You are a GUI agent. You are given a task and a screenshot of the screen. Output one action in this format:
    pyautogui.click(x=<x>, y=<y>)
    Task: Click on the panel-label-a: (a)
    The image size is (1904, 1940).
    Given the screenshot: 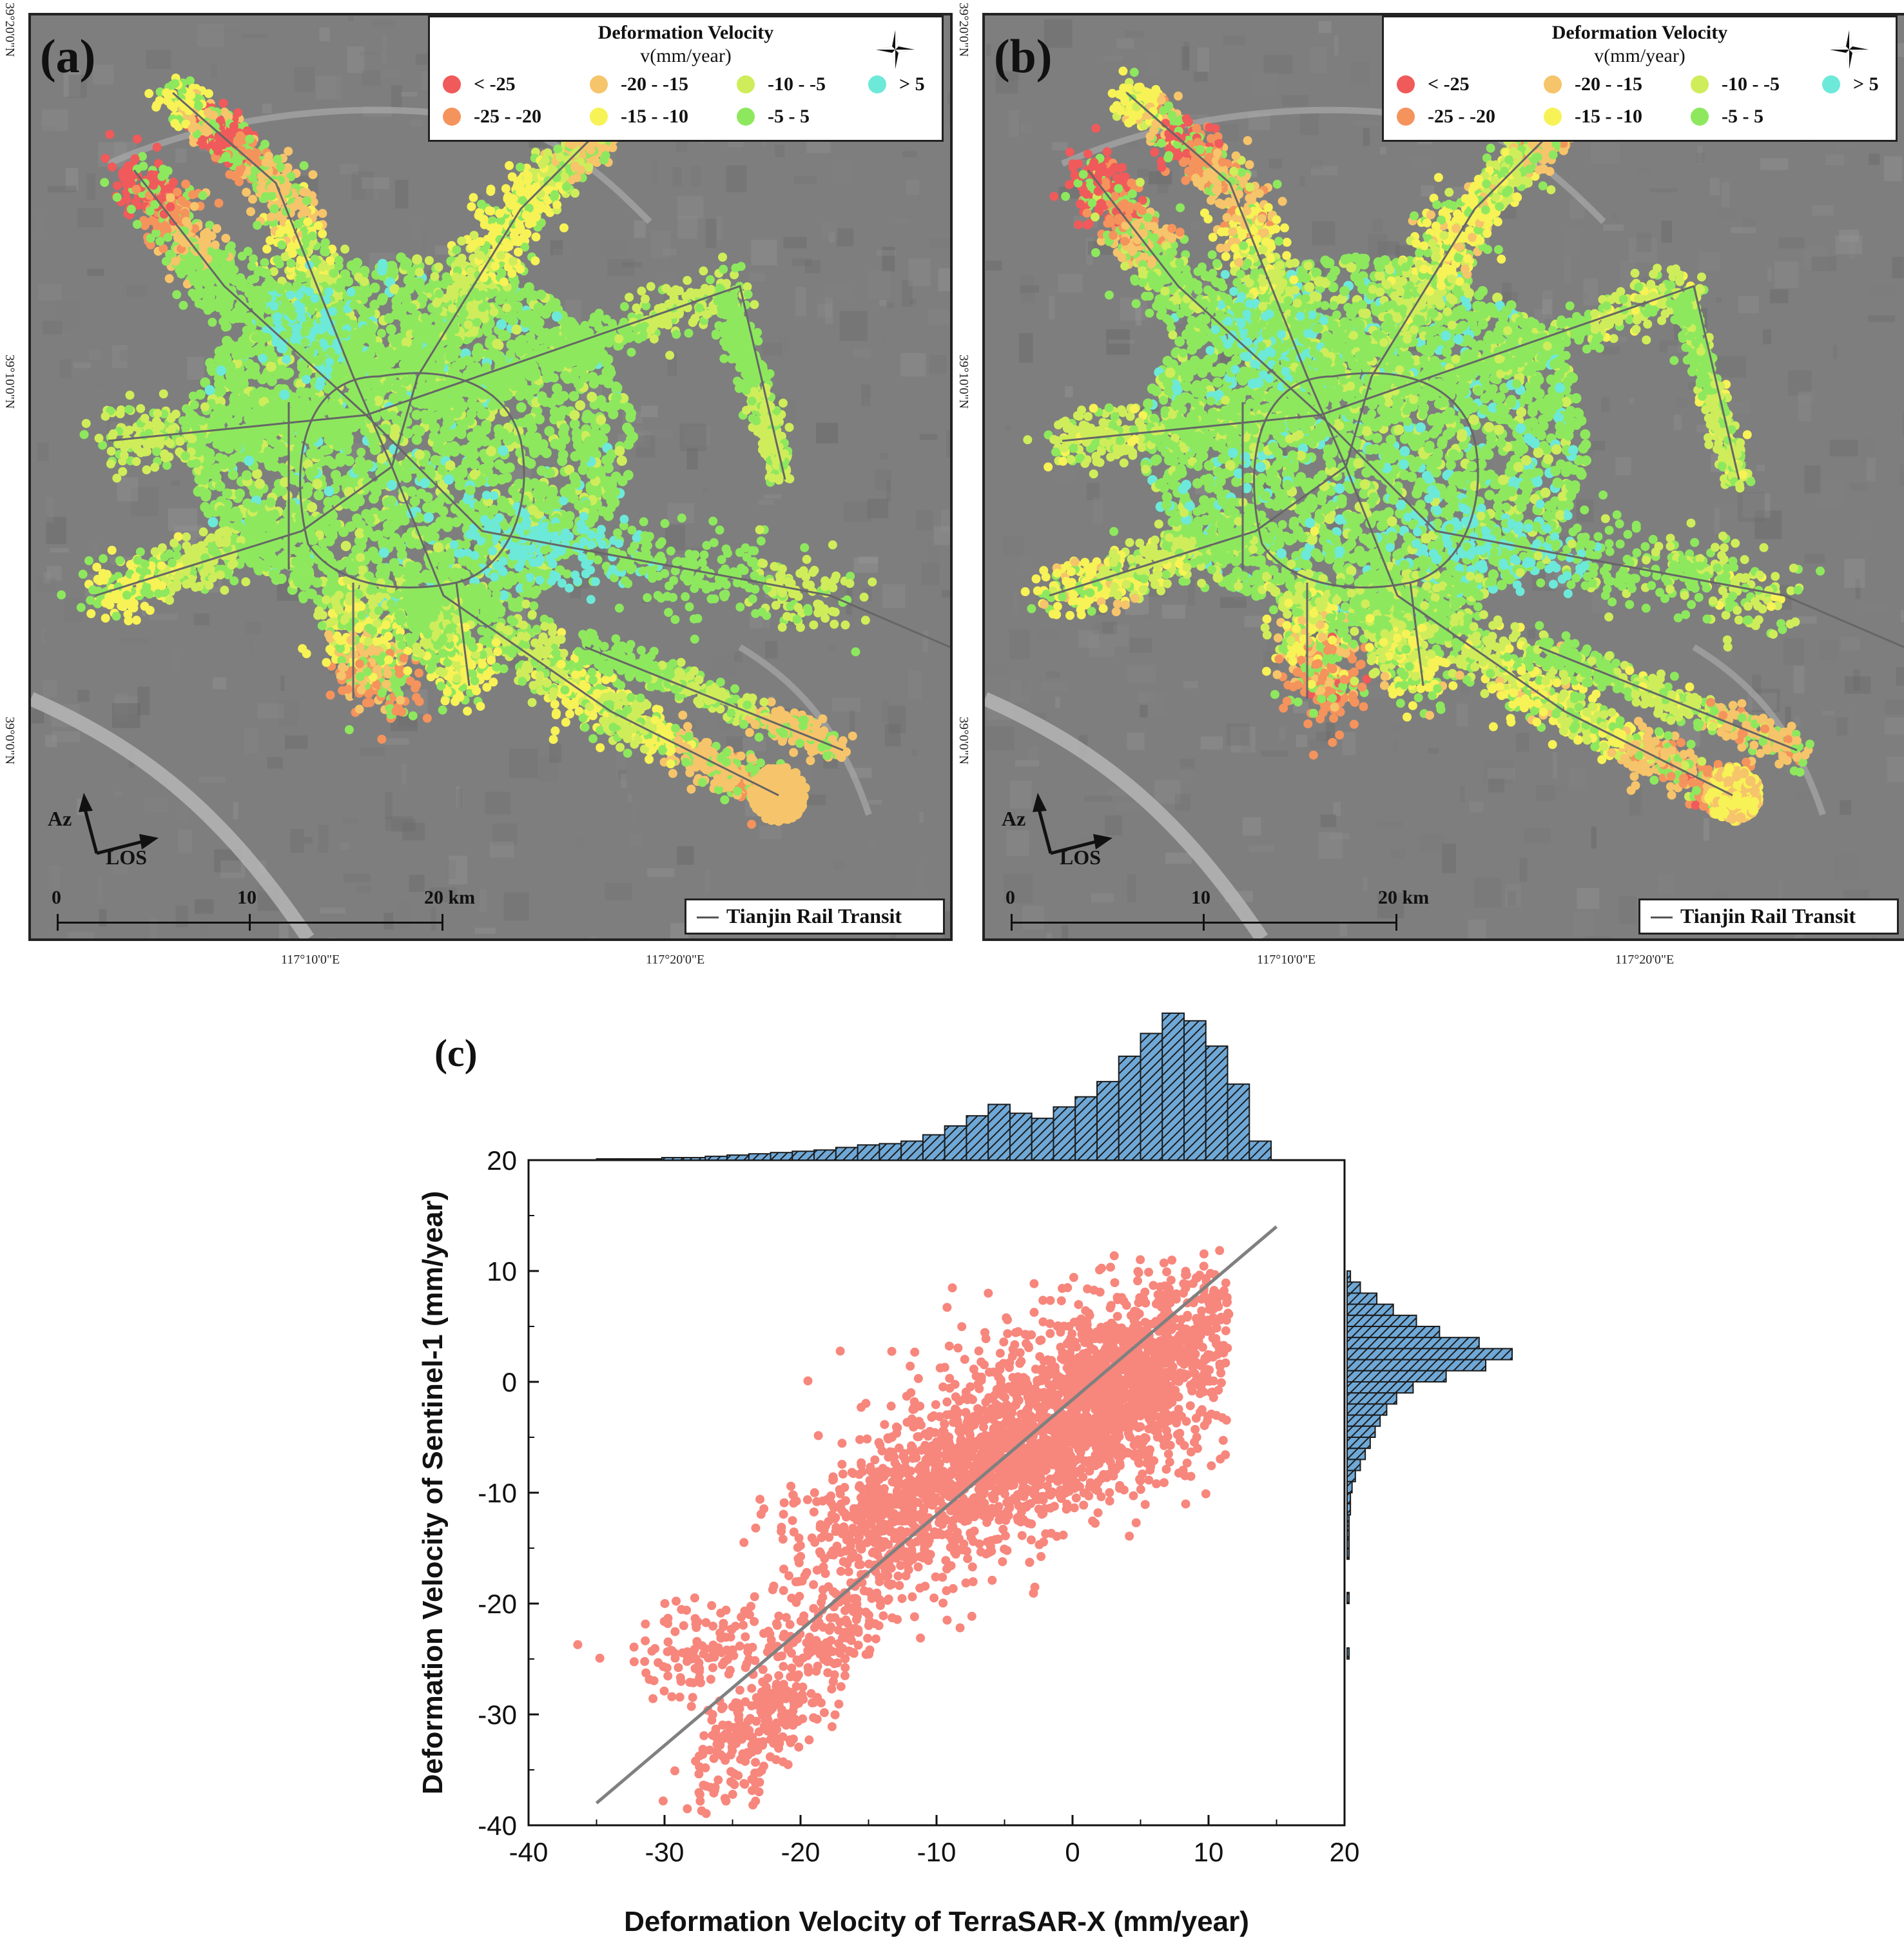 What is the action you would take?
    pyautogui.click(x=67, y=57)
    